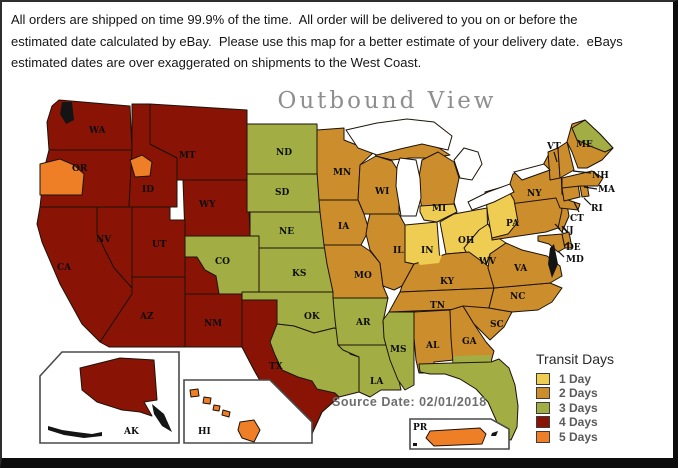 The height and width of the screenshot is (468, 678). What do you see at coordinates (286, 232) in the screenshot?
I see `state-label-ne: NE` at bounding box center [286, 232].